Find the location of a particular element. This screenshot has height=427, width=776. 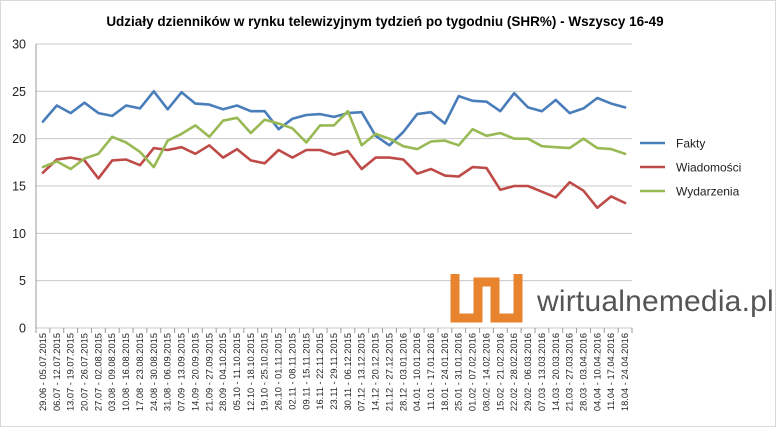

wirtualnemedia-logo-icon is located at coordinates (486, 298).